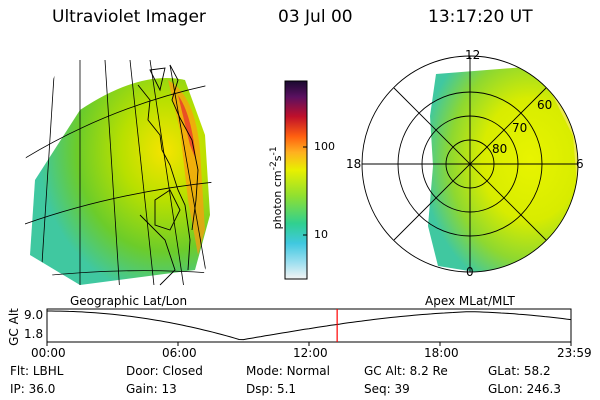 This screenshot has width=600, height=400. Describe the element at coordinates (519, 371) in the screenshot. I see `info-glat: GLat: 58.2` at that location.